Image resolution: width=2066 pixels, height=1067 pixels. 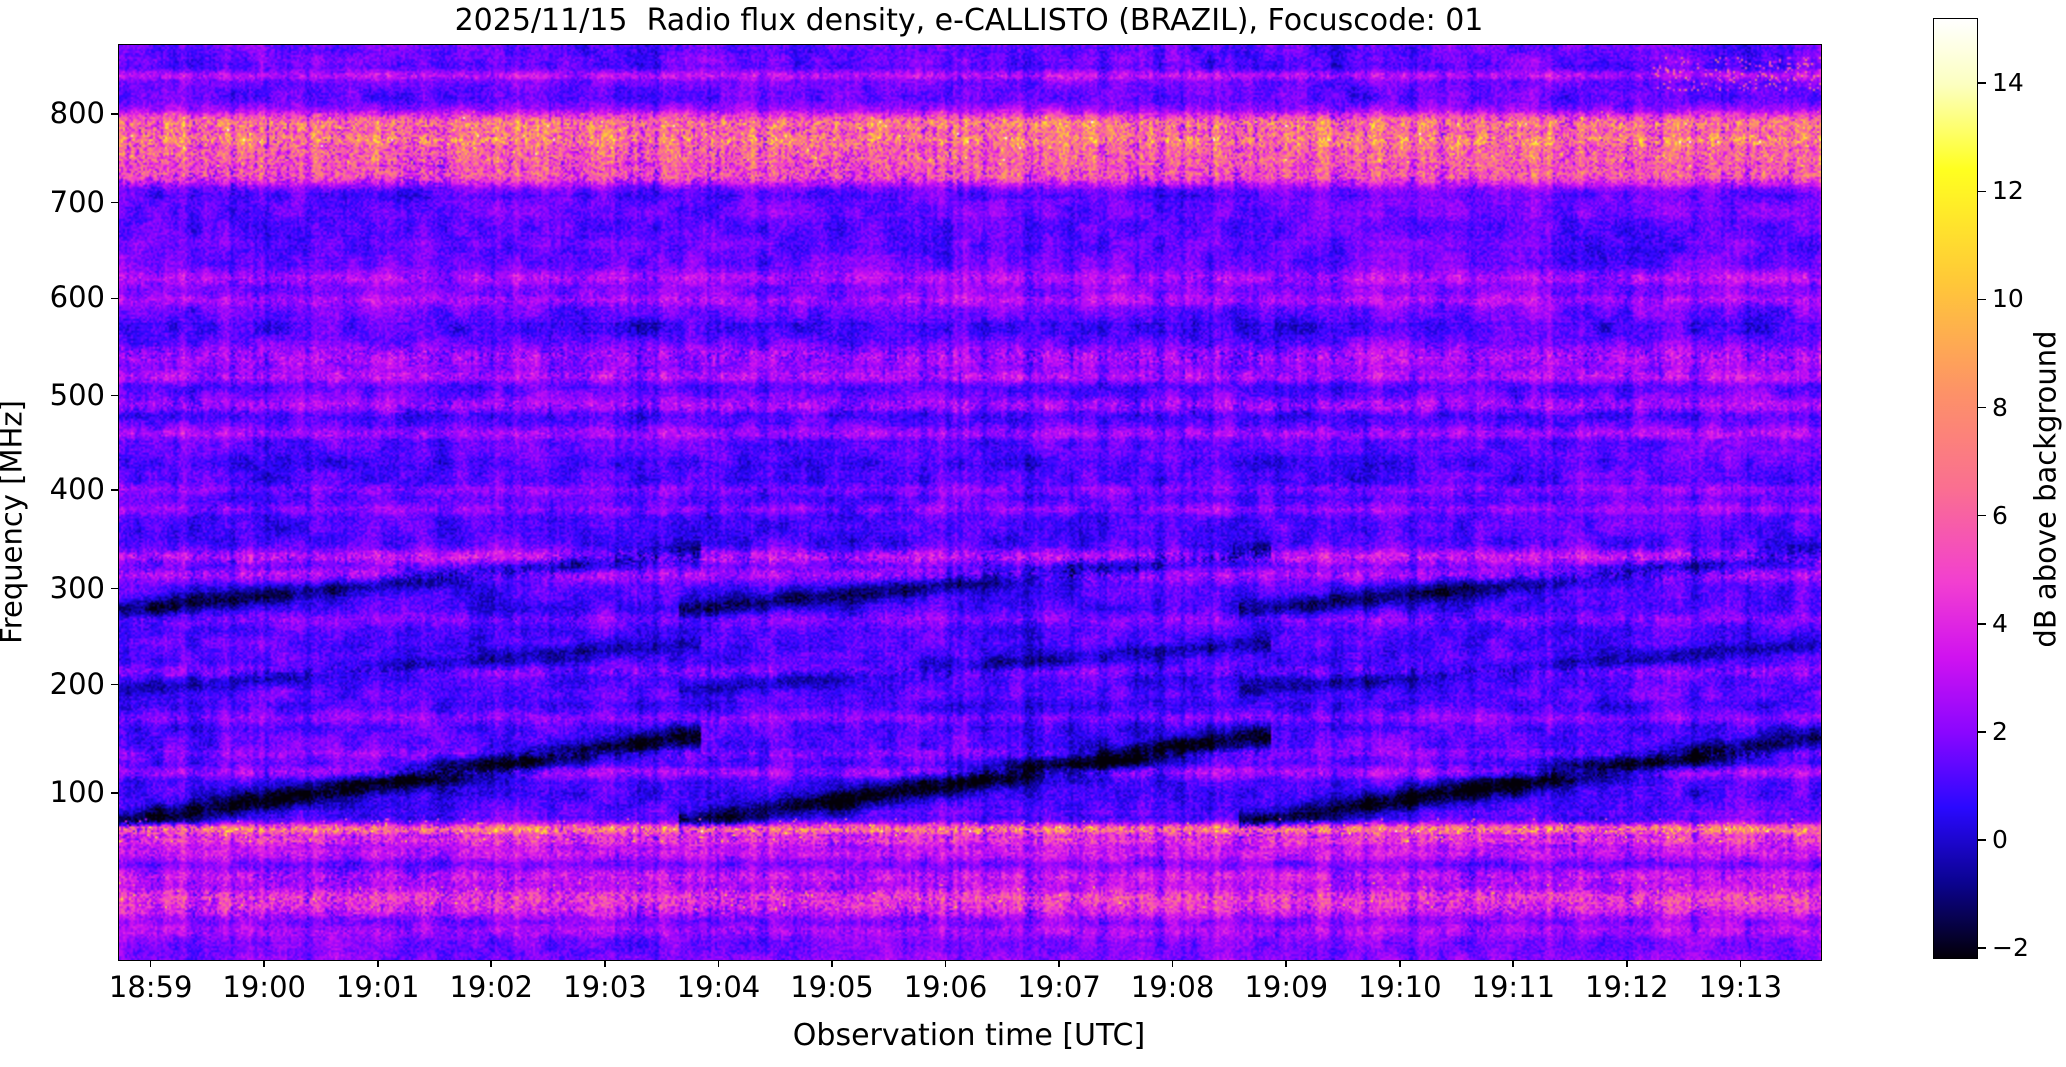 What do you see at coordinates (718, 987) in the screenshot?
I see `x-tick-label: 19:04` at bounding box center [718, 987].